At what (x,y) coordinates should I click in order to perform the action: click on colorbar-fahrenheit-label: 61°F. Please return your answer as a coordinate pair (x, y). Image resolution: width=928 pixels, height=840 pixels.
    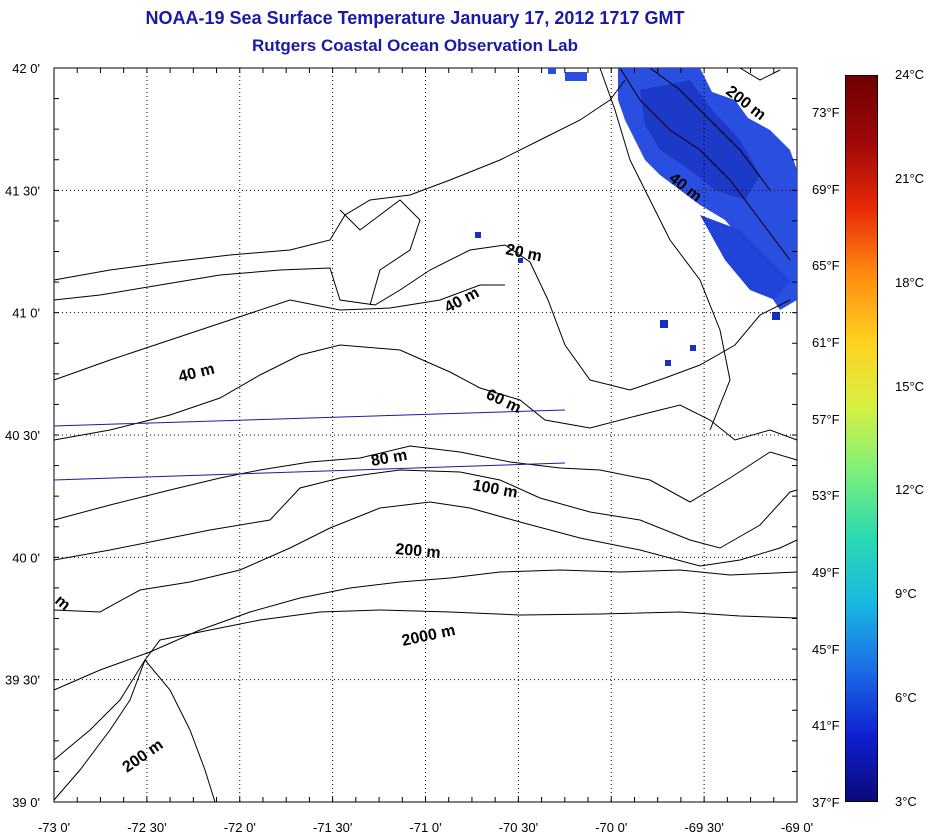
    Looking at the image, I should click on (826, 342).